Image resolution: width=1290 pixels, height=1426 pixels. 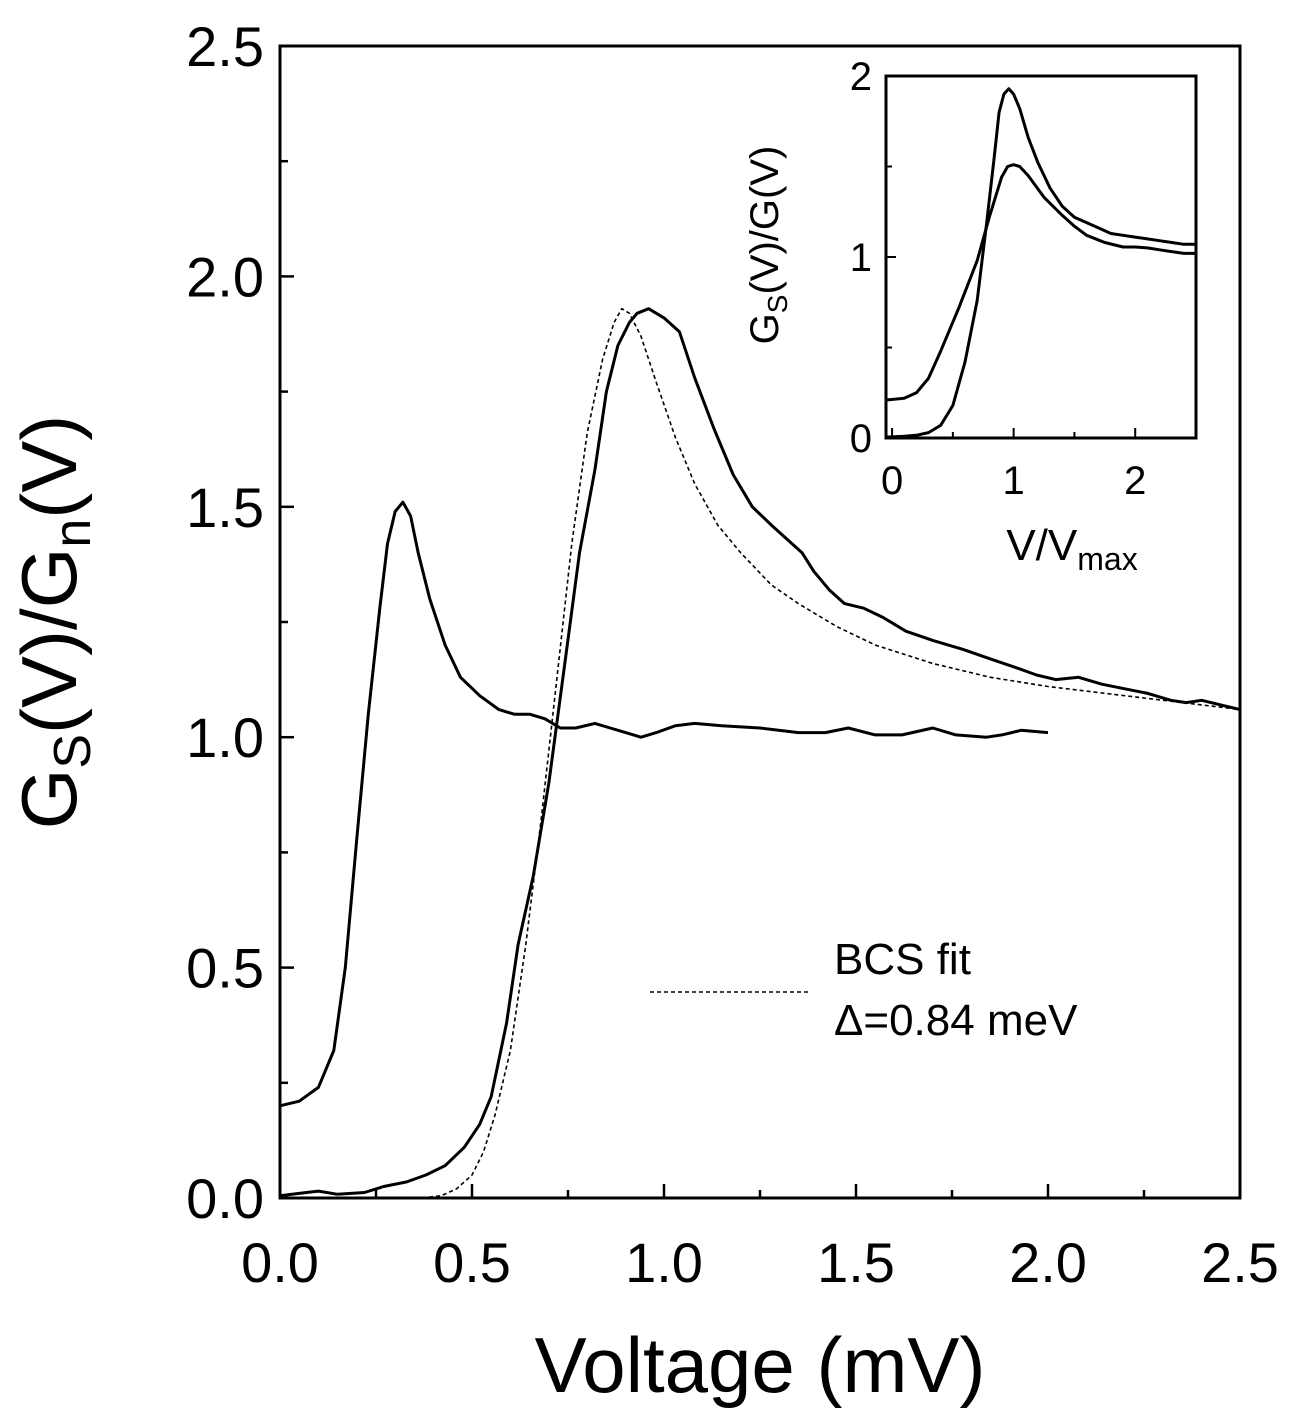 I want to click on y-tick-label: 0.0, so click(x=225, y=1198).